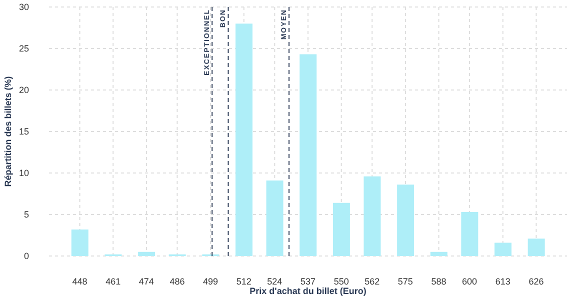 This screenshot has height=300, width=577. What do you see at coordinates (438, 281) in the screenshot?
I see `x-tick-label: 588` at bounding box center [438, 281].